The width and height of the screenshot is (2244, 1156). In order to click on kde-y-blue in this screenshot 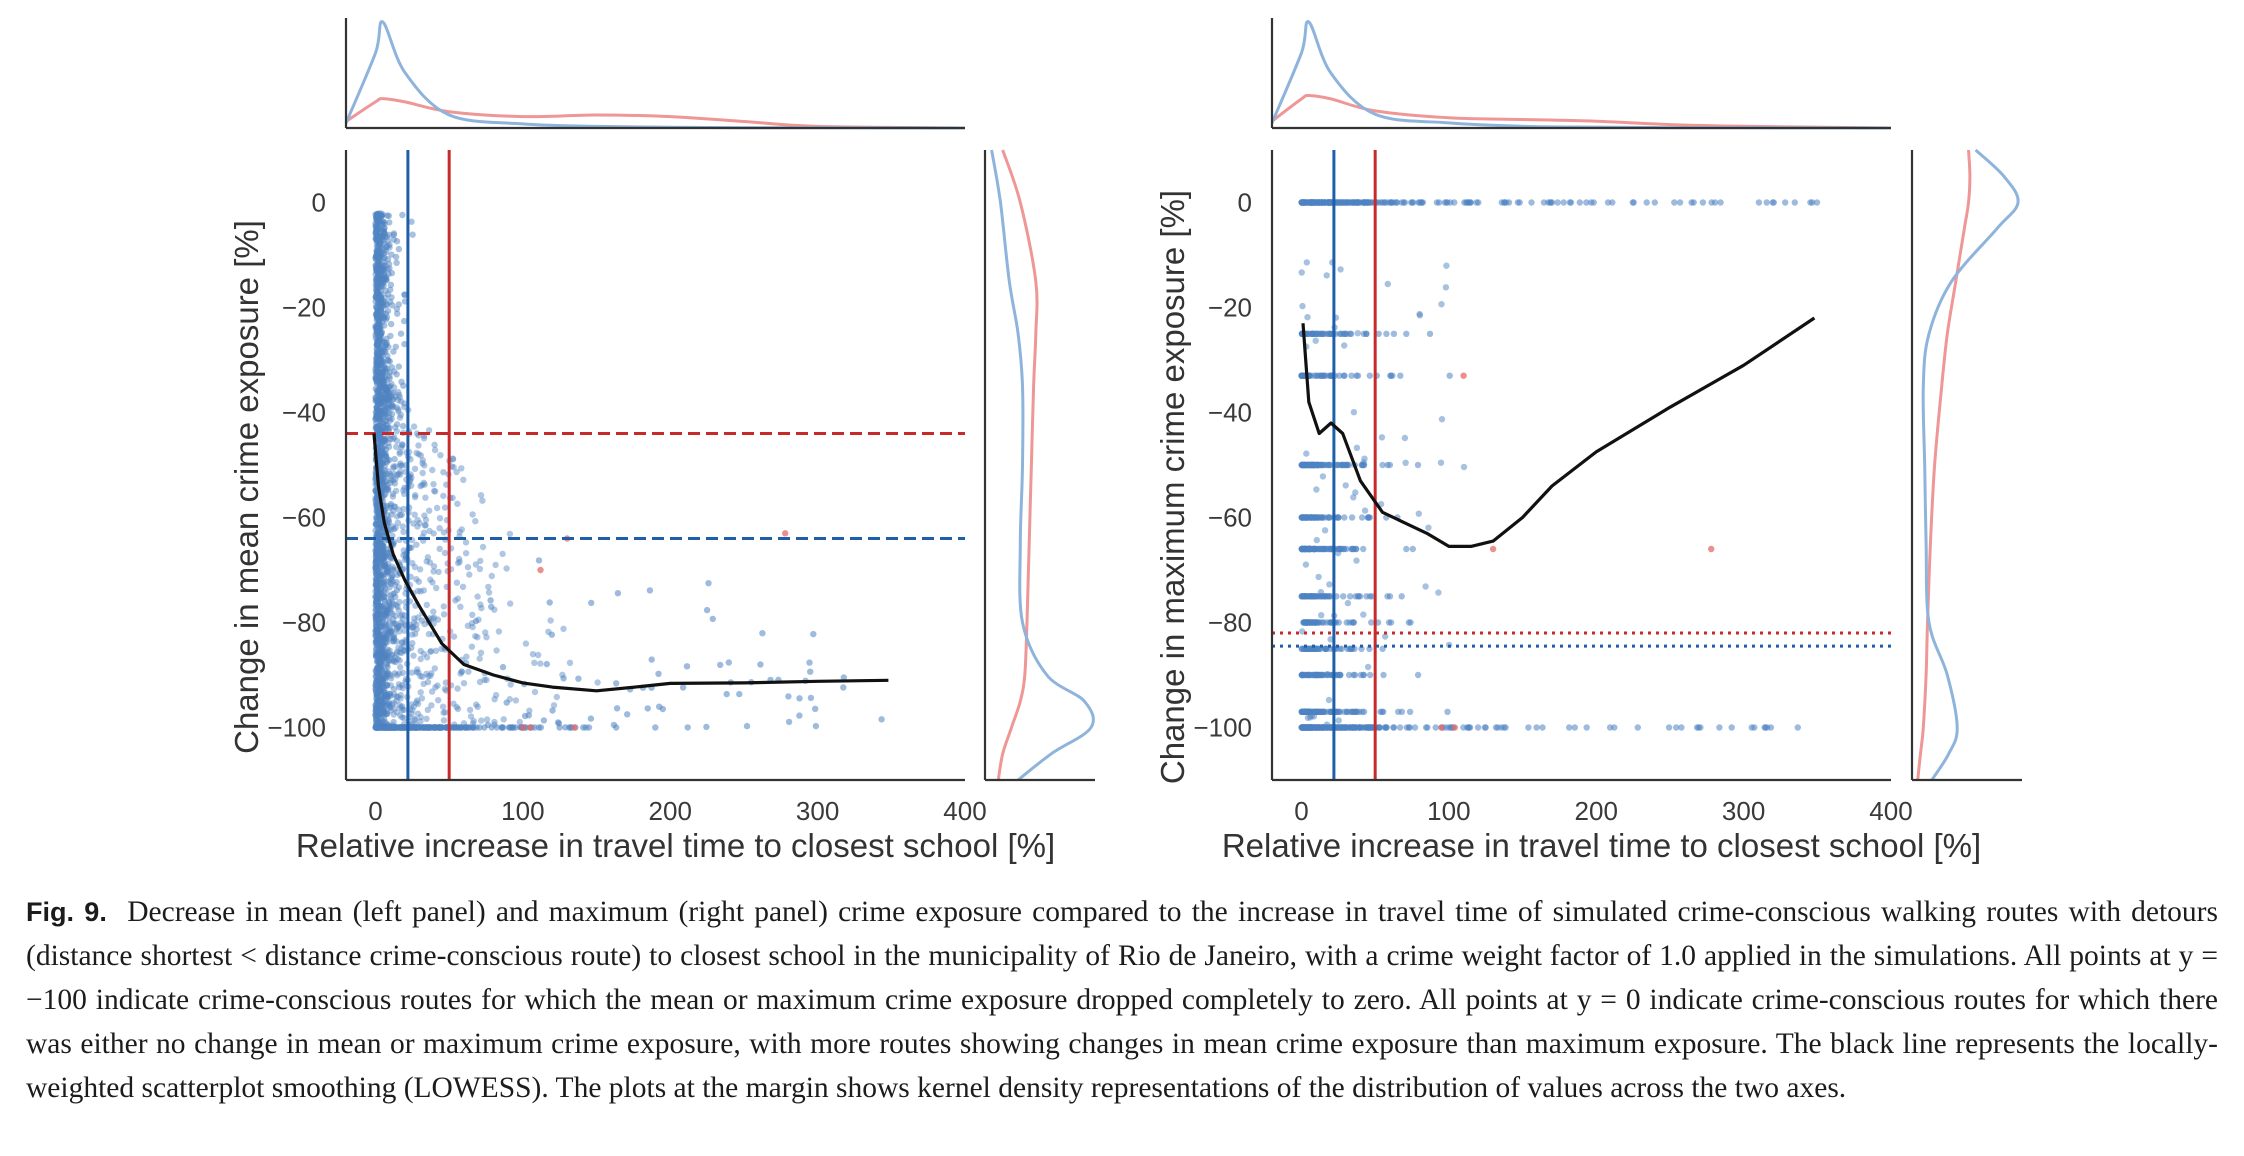, I will do `click(1042, 465)`.